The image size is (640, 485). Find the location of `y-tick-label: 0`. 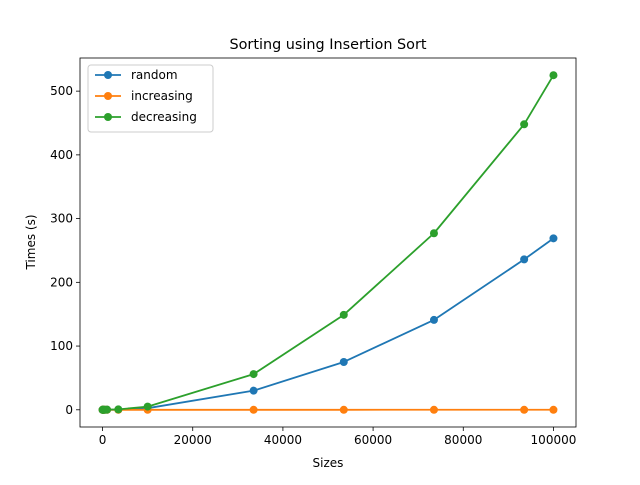

y-tick-label: 0 is located at coordinates (69, 410).